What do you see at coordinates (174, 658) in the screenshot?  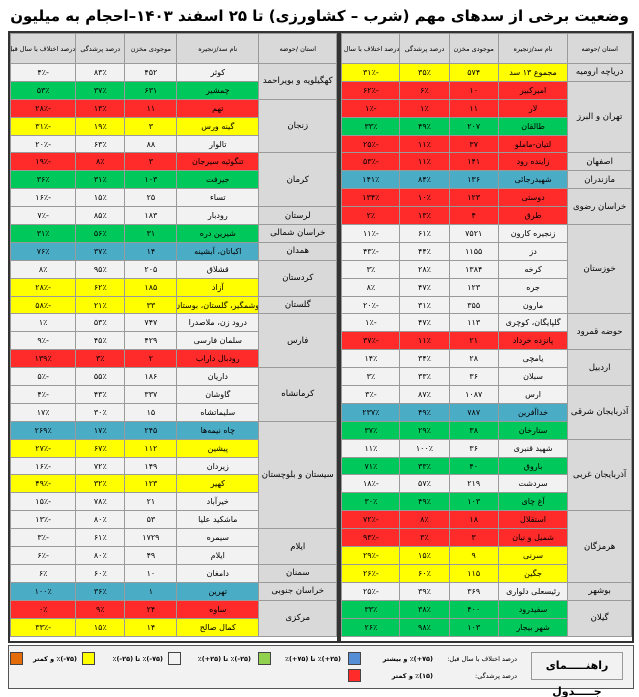 I see `legend-swatch-white` at bounding box center [174, 658].